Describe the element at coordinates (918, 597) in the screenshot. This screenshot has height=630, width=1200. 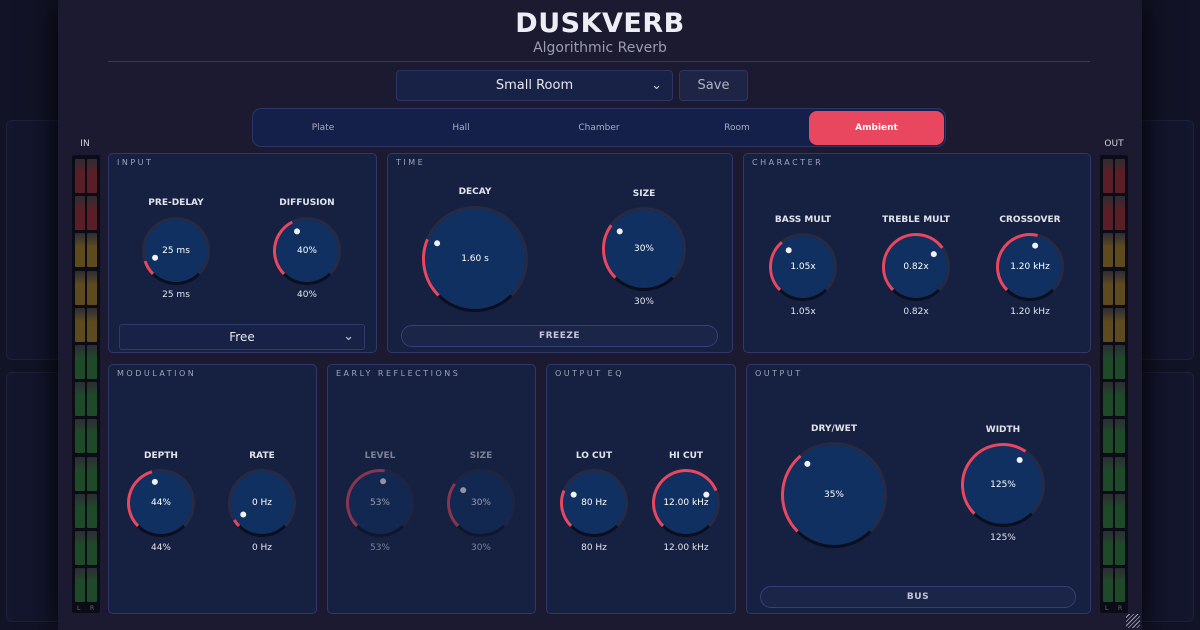
I see `bus-button: BUS` at that location.